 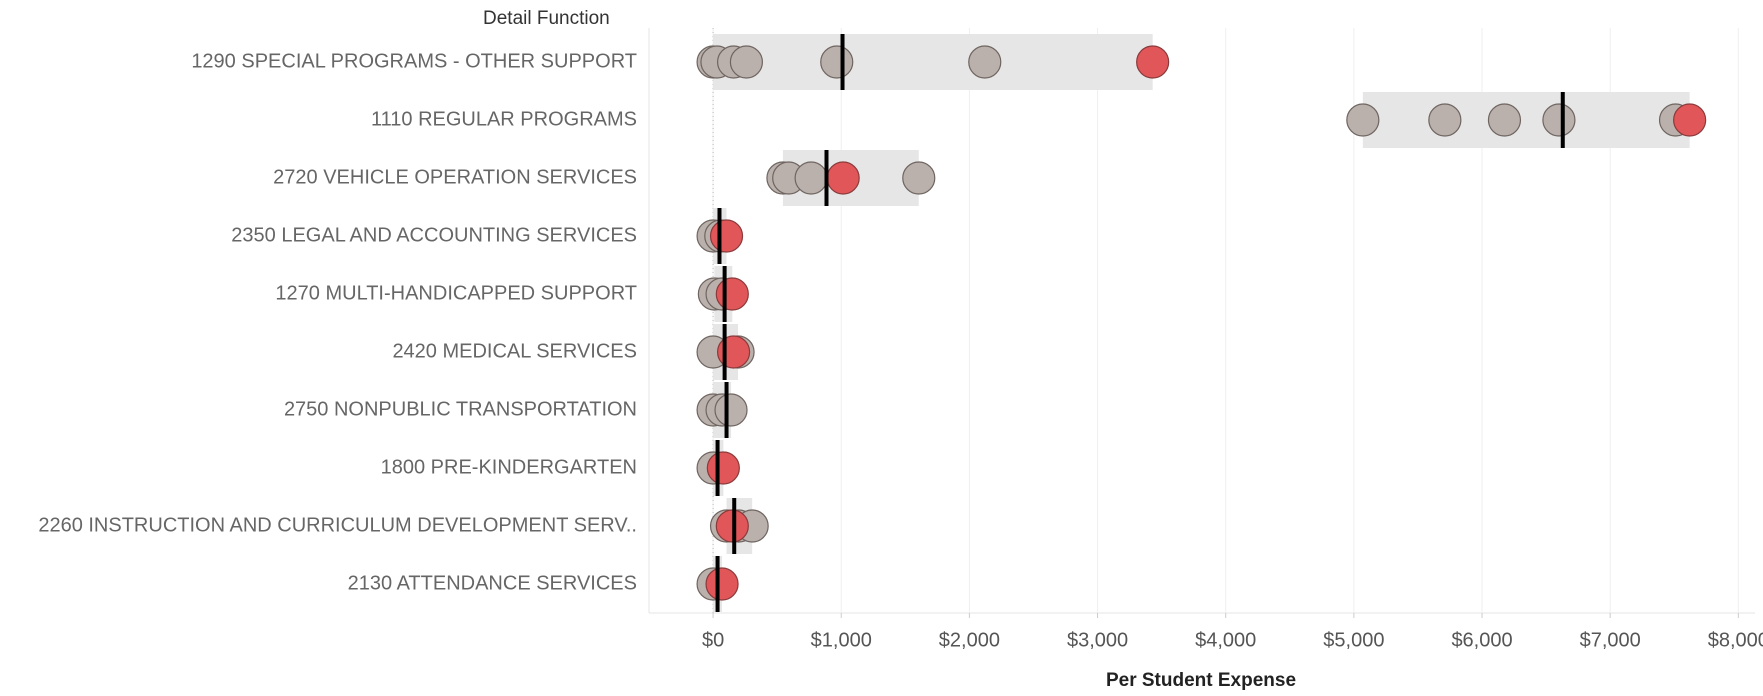 What do you see at coordinates (1097, 640) in the screenshot?
I see `x-tick-label: $3,000` at bounding box center [1097, 640].